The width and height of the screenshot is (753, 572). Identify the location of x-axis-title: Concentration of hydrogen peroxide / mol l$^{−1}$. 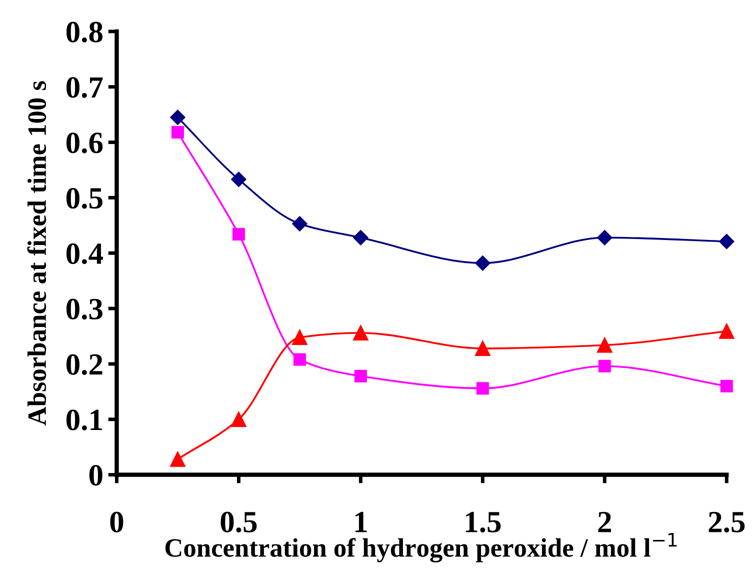
(421, 547).